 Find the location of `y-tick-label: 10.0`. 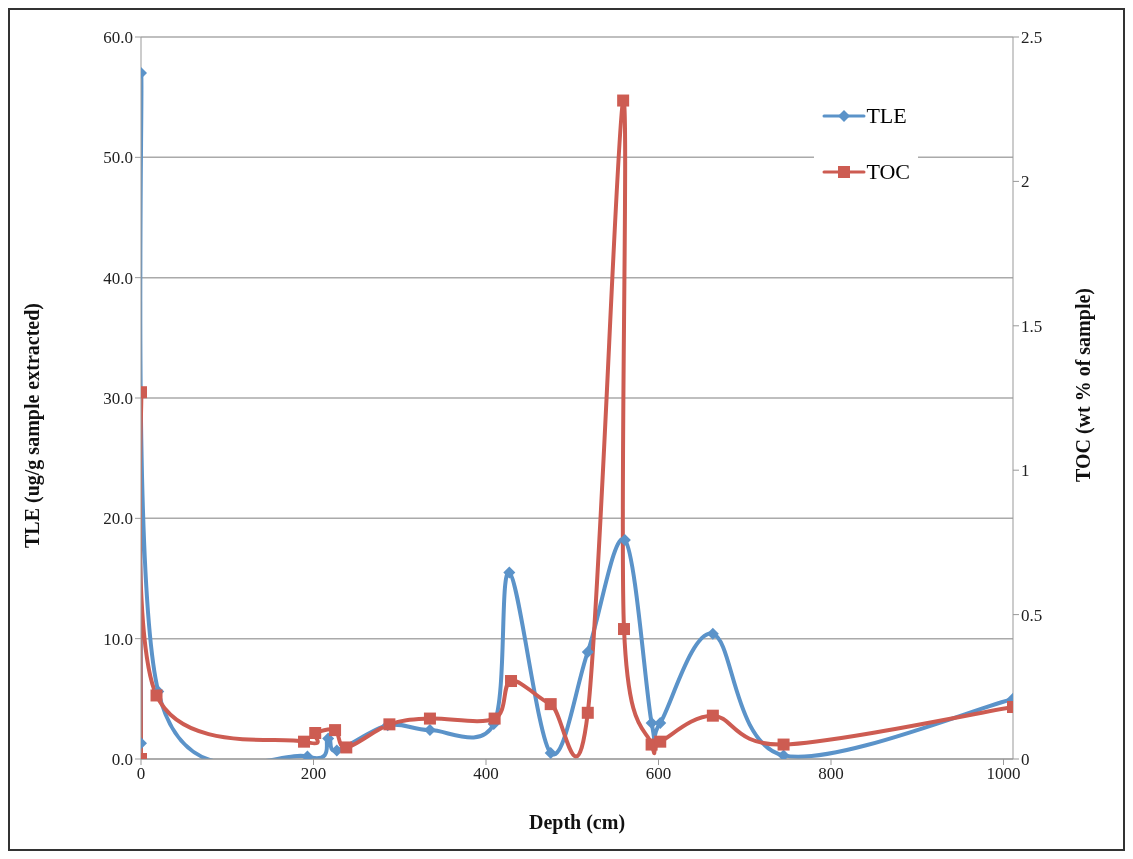

y-tick-label: 10.0 is located at coordinates (118, 639).